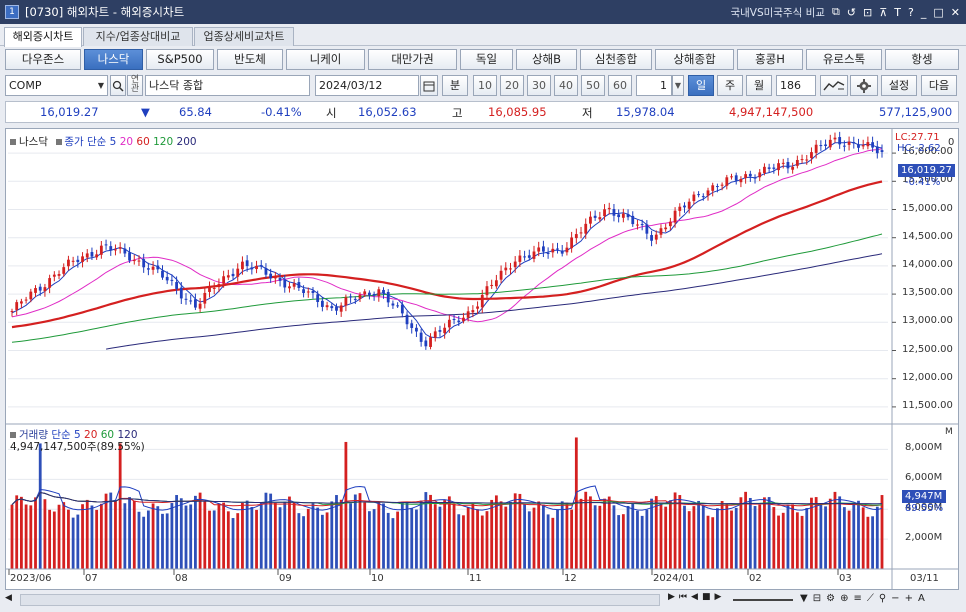 Image resolution: width=966 pixels, height=612 pixels. Describe the element at coordinates (911, 12) in the screenshot. I see `help-icon: ?` at that location.